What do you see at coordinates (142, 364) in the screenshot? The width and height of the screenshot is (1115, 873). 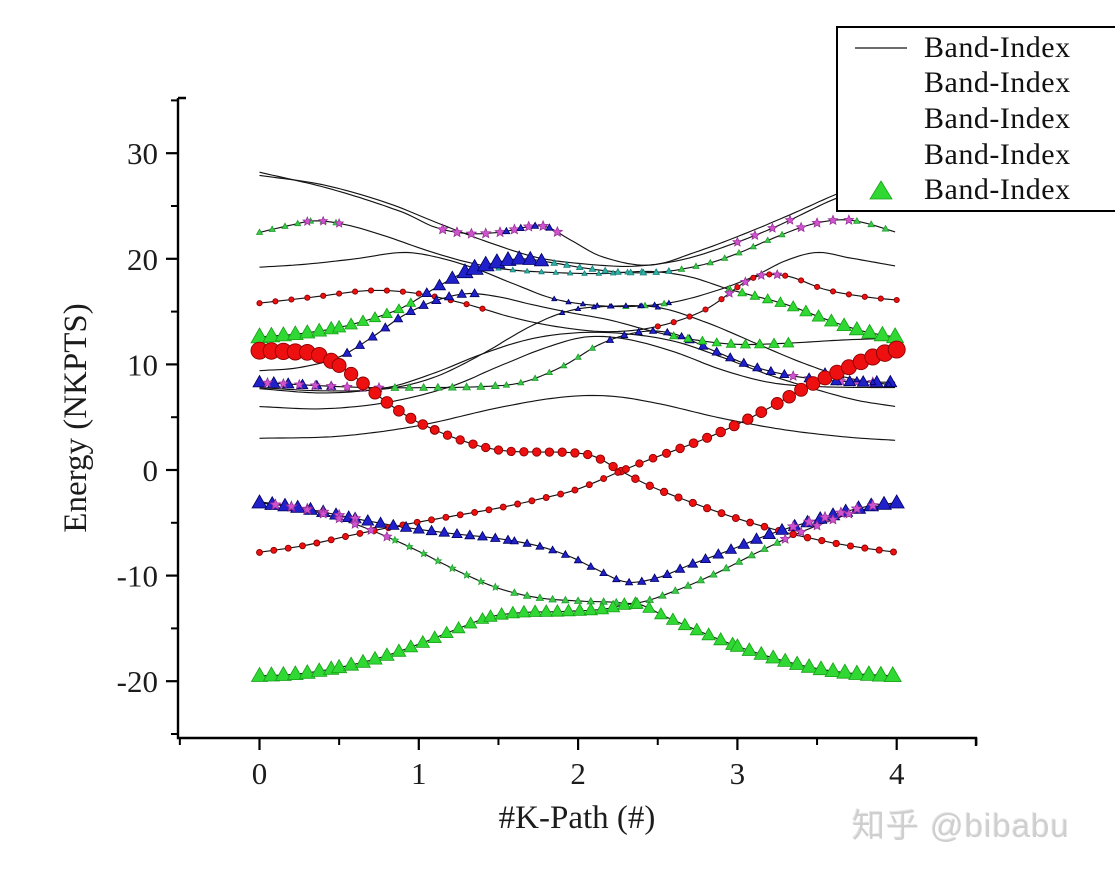 I see `y-tick-label: 10` at bounding box center [142, 364].